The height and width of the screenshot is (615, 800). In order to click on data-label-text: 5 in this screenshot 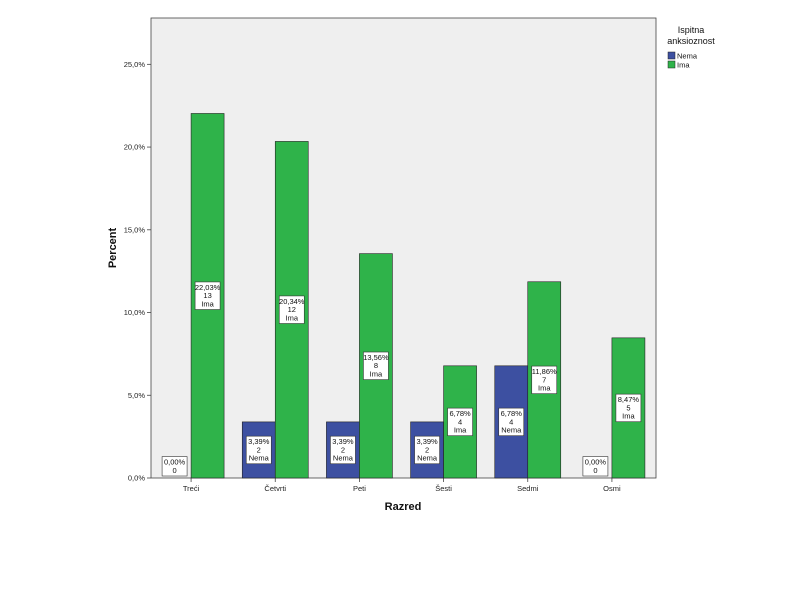, I will do `click(628, 407)`.